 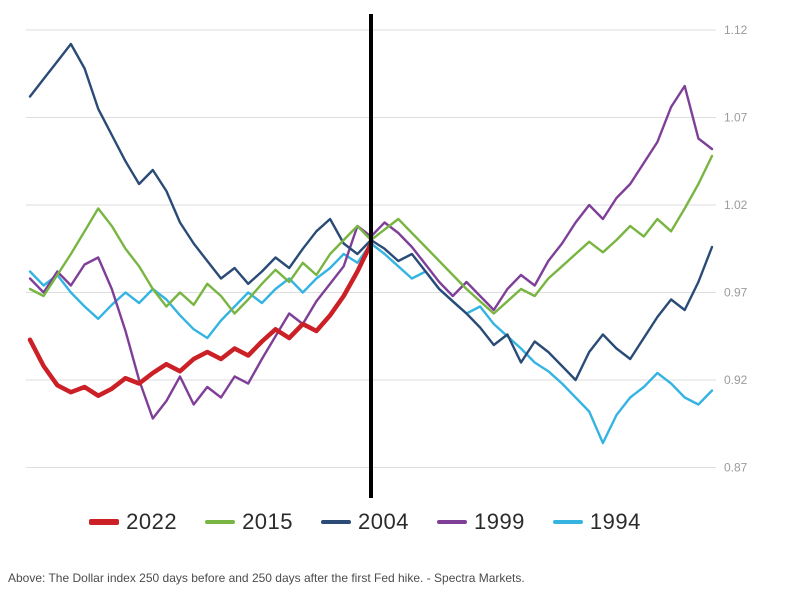 I want to click on legend-item-1999: 1999, so click(x=480, y=522).